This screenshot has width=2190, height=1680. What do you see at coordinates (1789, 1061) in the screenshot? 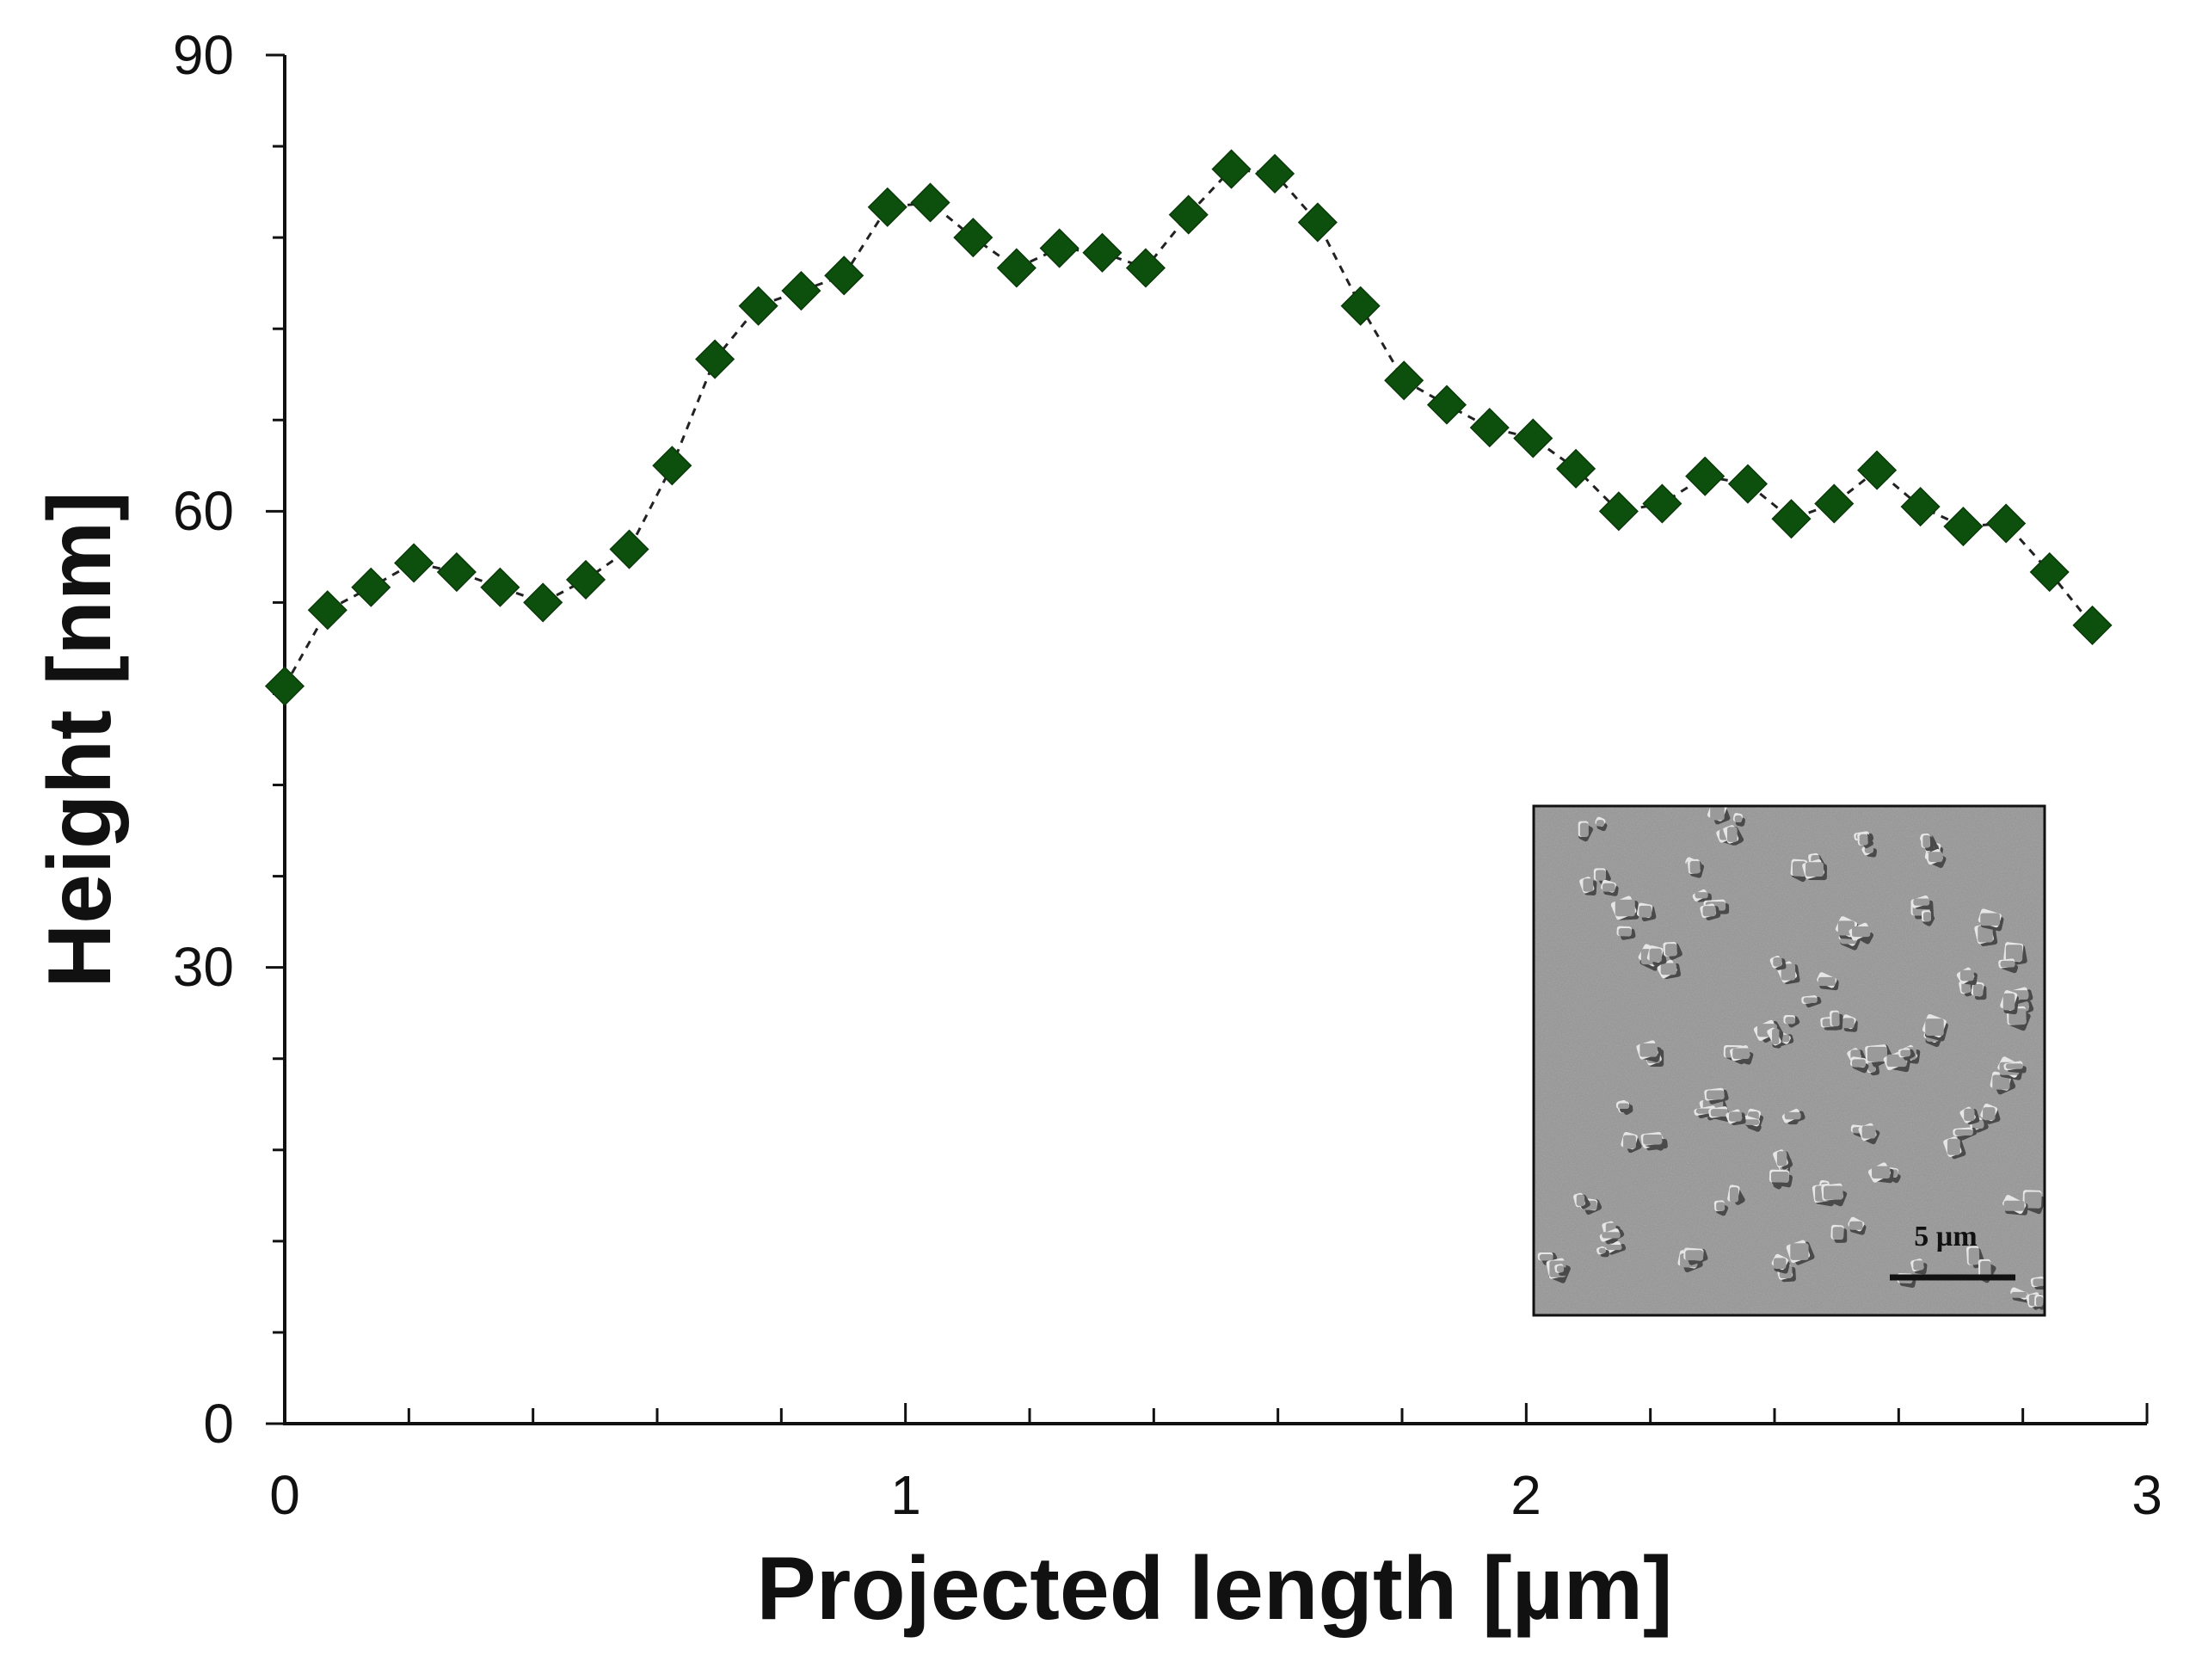
I see `afm-inset-image: 5 µm` at bounding box center [1789, 1061].